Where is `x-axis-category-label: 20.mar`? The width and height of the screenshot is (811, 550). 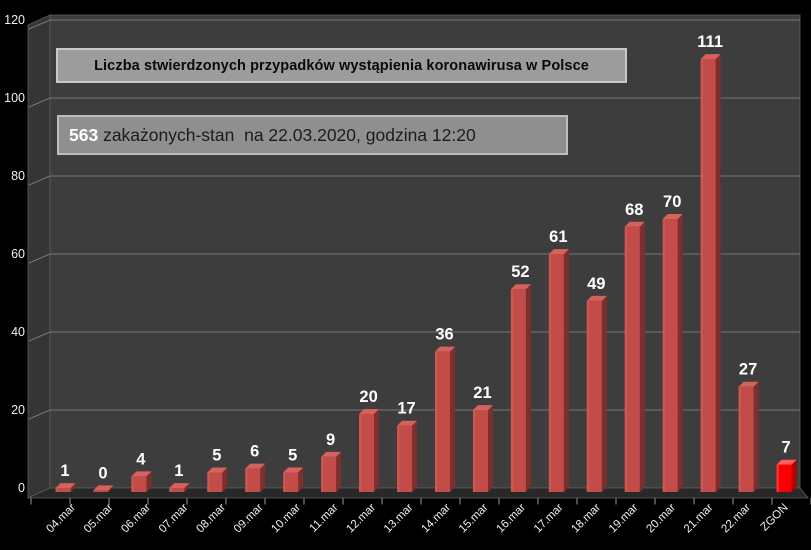
x-axis-category-label: 20.mar is located at coordinates (661, 519).